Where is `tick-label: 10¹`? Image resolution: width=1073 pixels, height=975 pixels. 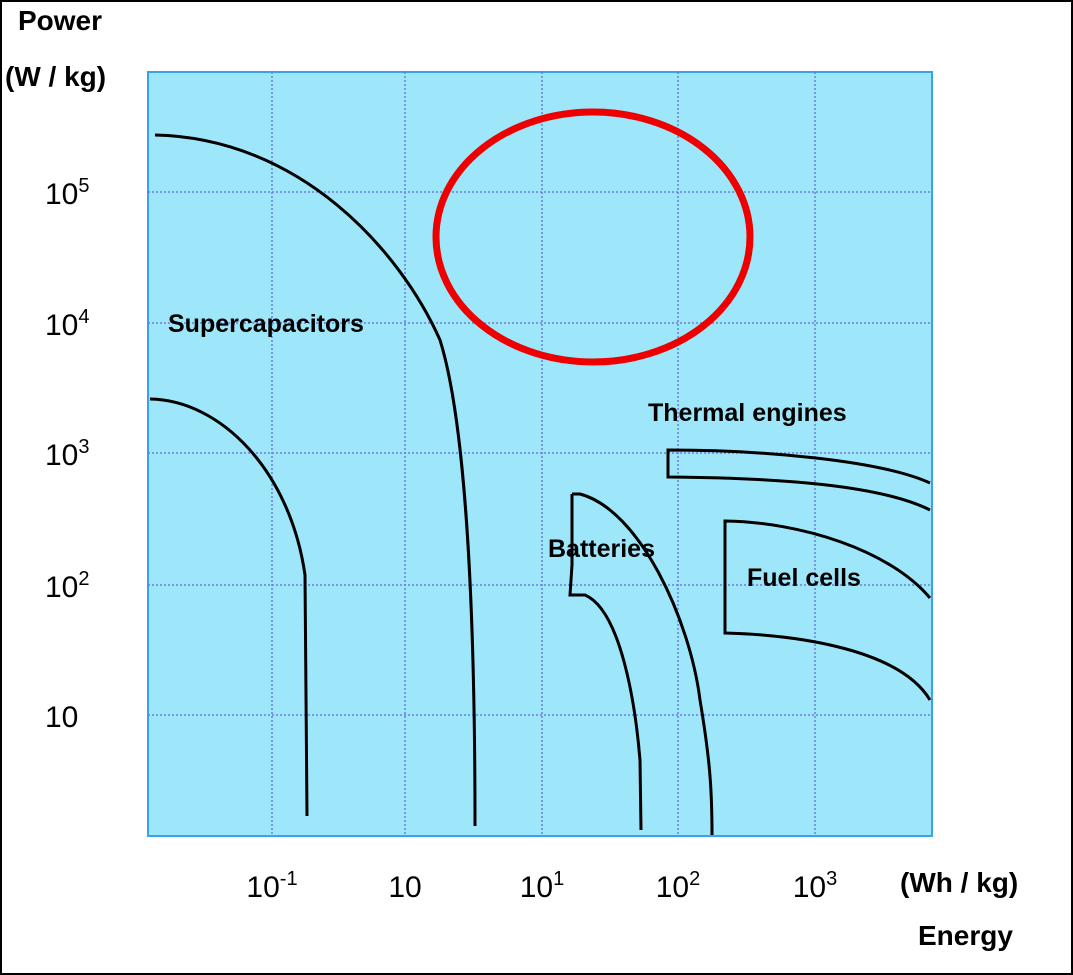 tick-label: 10¹ is located at coordinates (542, 886).